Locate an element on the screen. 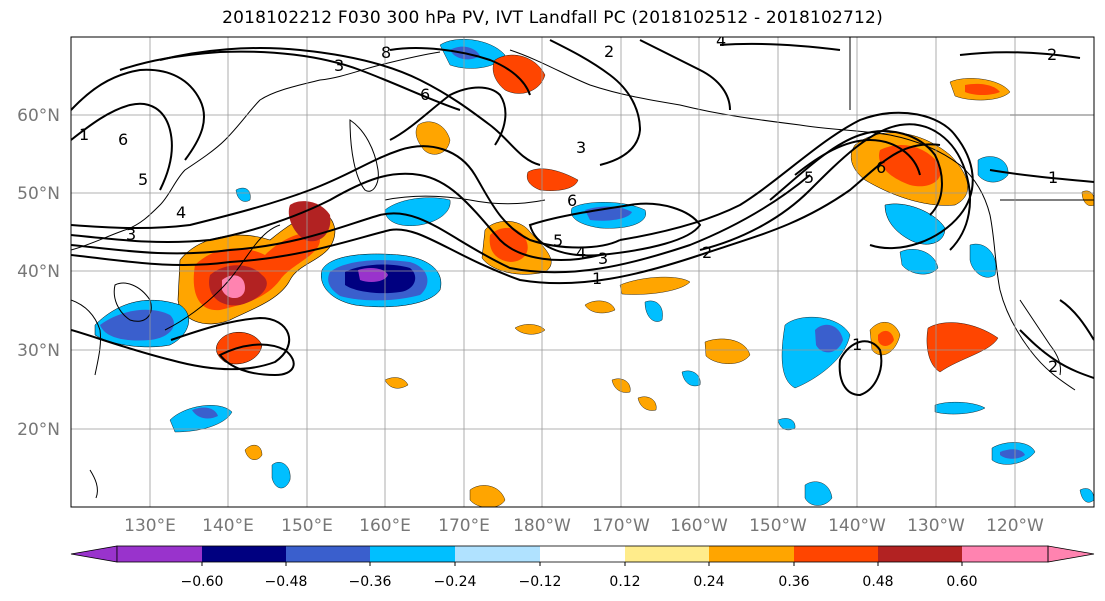  colorbar-tick-label: −0.48 is located at coordinates (286, 582).